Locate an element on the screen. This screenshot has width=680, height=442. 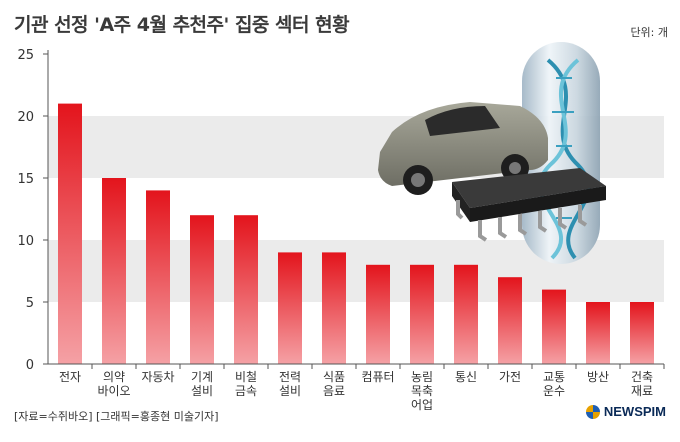
unit-label: 단위: 개 is located at coordinates (649, 32).